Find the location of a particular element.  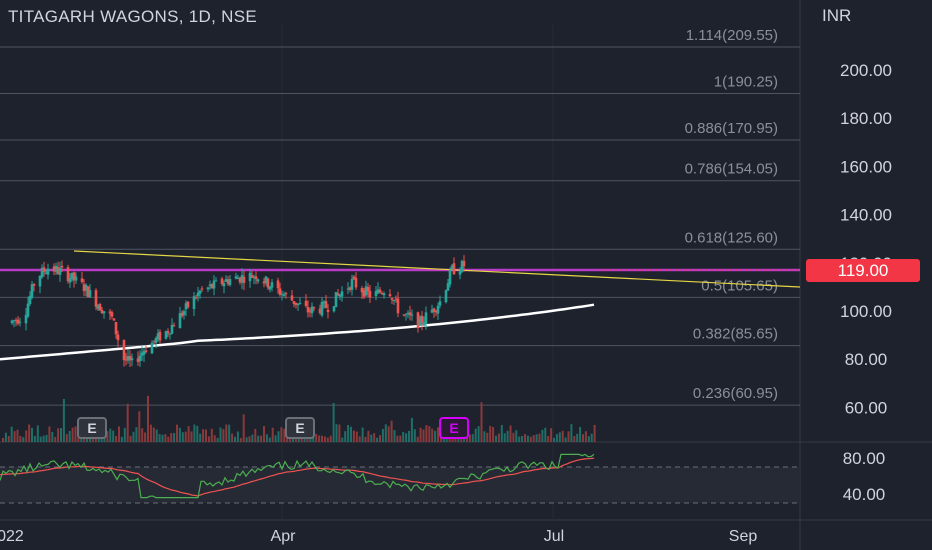

rsi-pane is located at coordinates (400, 478).